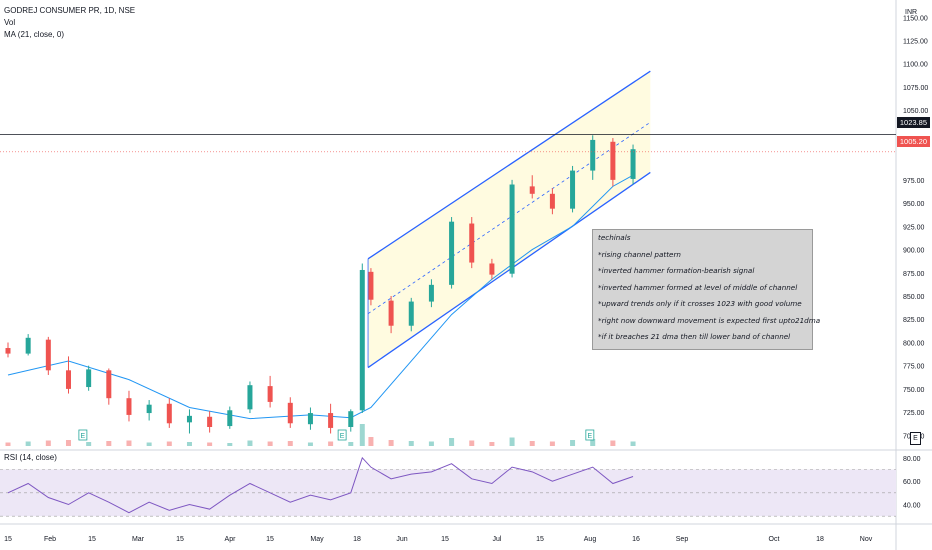 Image resolution: width=932 pixels, height=550 pixels. Describe the element at coordinates (774, 539) in the screenshot. I see `time-tick-label: Oct` at that location.